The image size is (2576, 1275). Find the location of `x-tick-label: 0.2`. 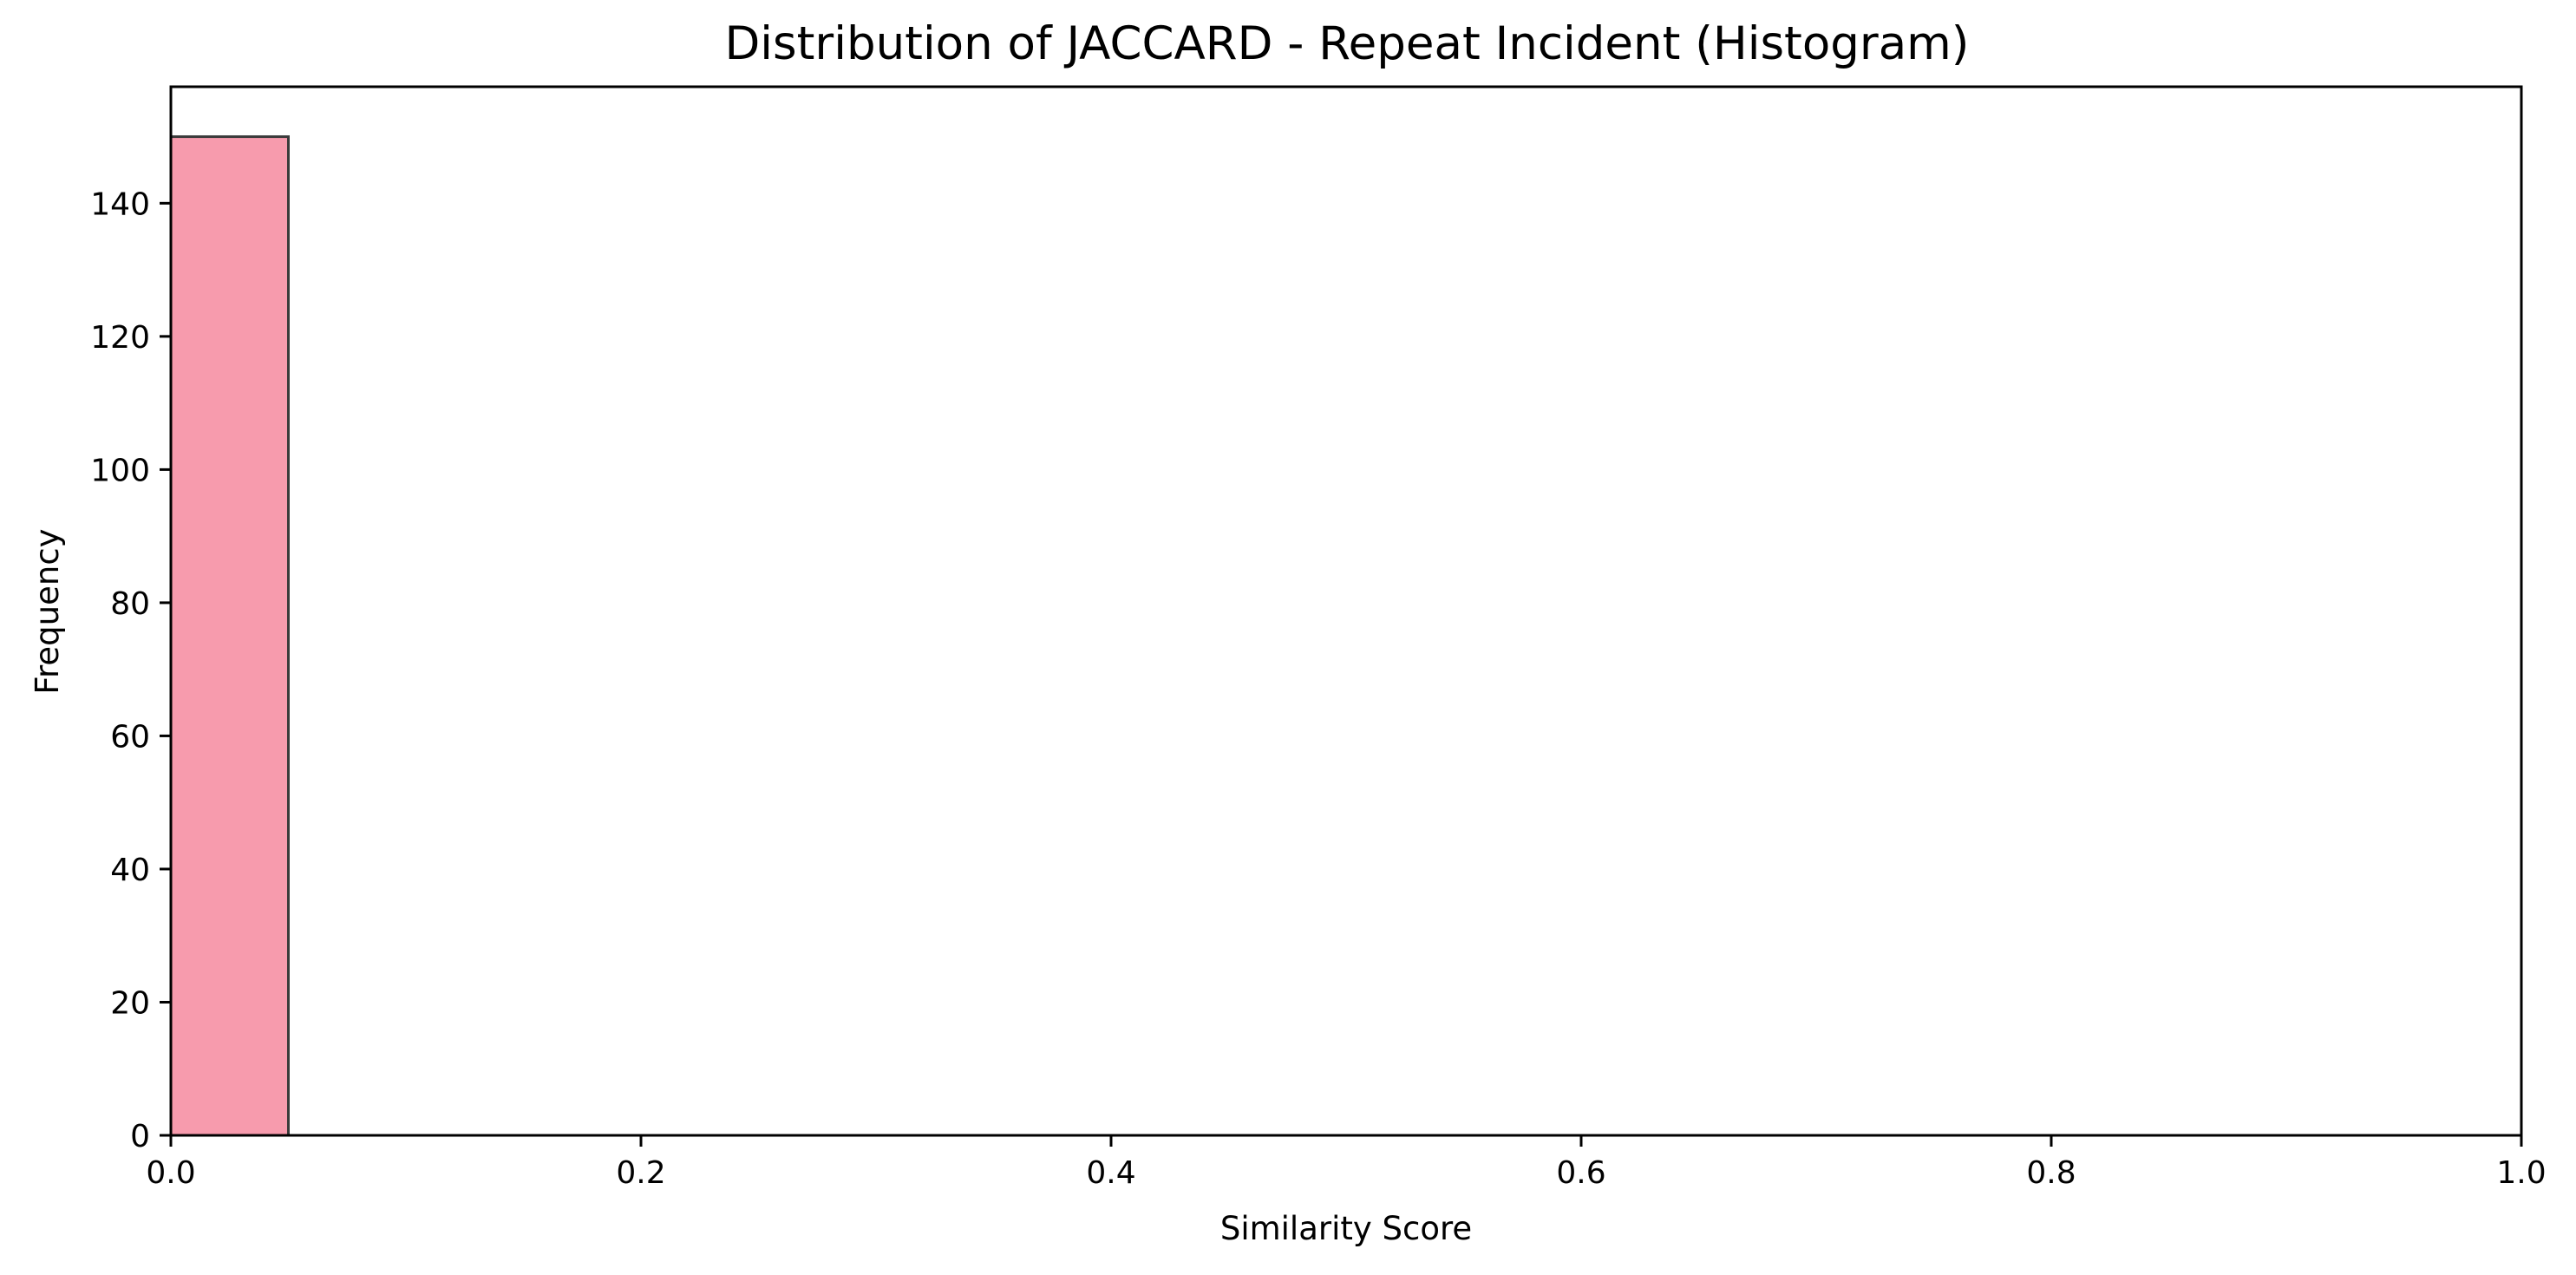

x-tick-label: 0.2 is located at coordinates (640, 1173).